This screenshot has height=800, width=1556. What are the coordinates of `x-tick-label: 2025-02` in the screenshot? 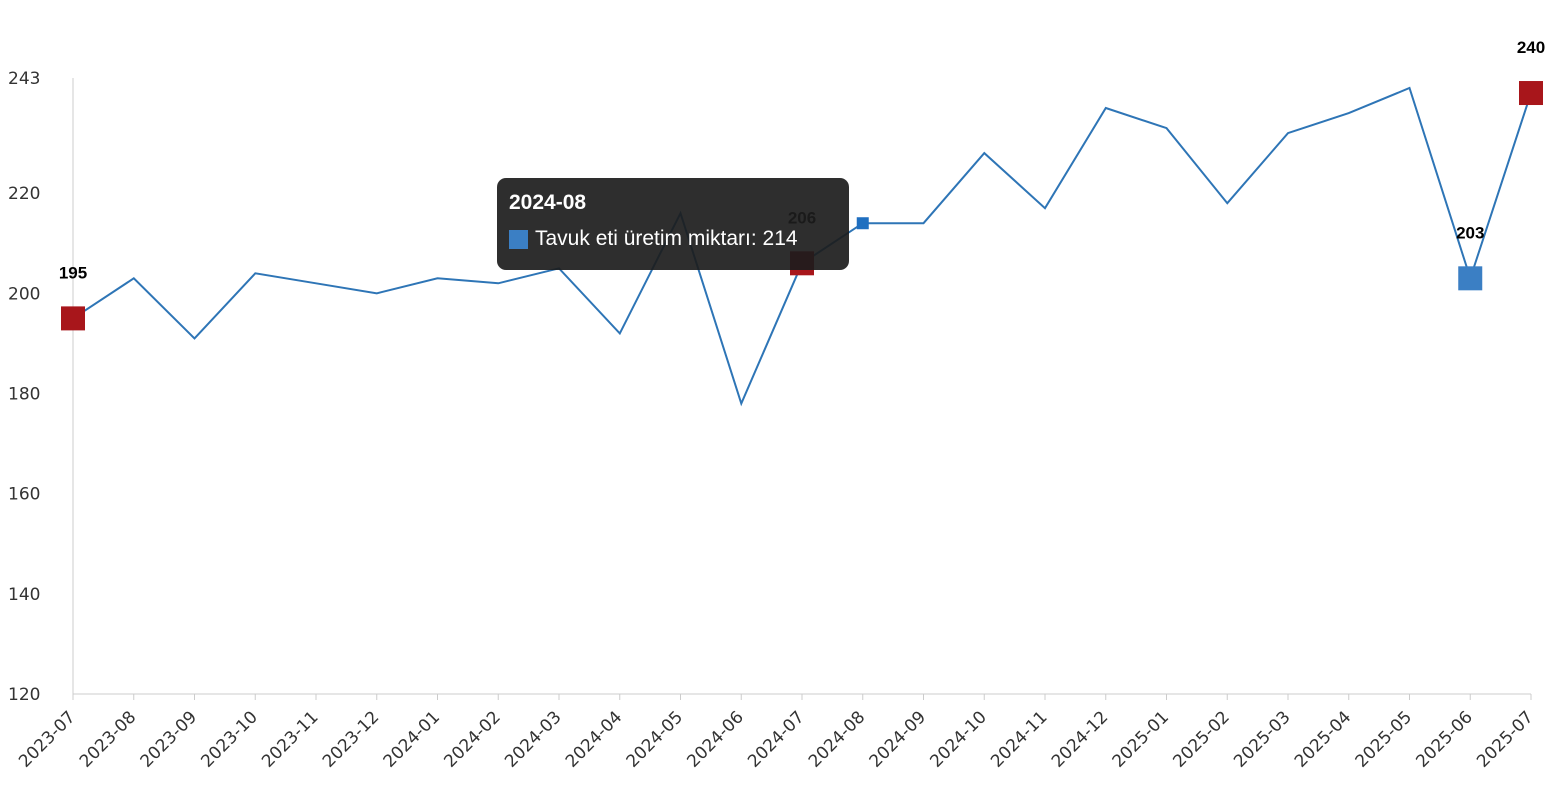 It's located at (1201, 739).